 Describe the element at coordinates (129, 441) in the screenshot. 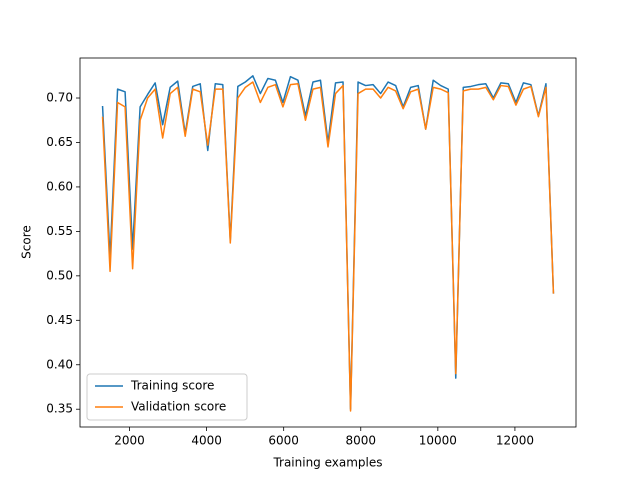

I see `x-tick-label: 2000` at that location.